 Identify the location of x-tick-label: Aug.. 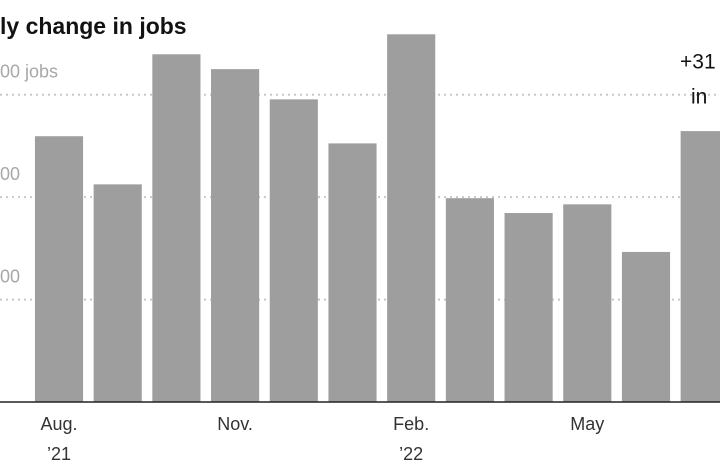
(58, 424).